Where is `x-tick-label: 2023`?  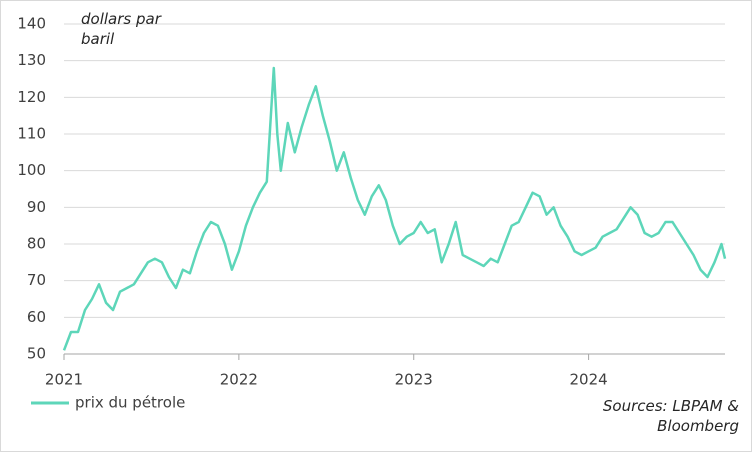
x-tick-label: 2023 is located at coordinates (414, 380).